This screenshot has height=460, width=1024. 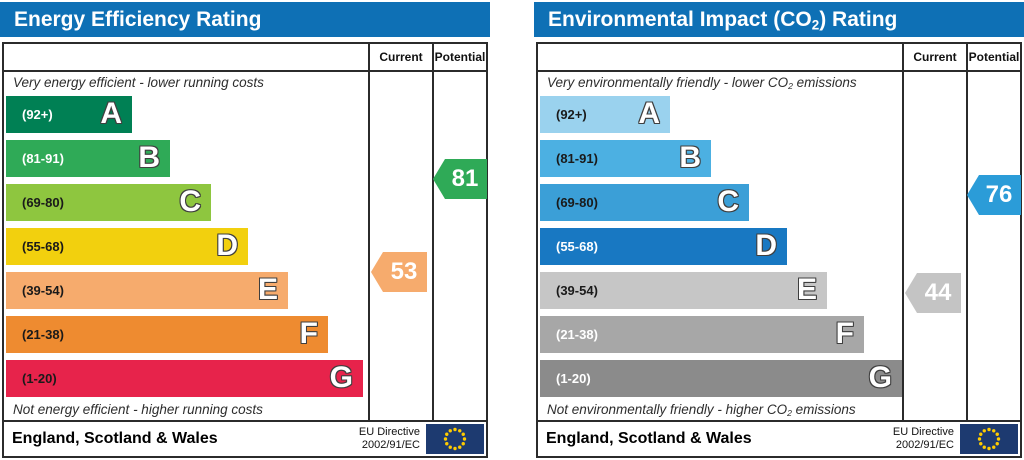 I want to click on top-caption-subscript: 2, so click(x=790, y=86).